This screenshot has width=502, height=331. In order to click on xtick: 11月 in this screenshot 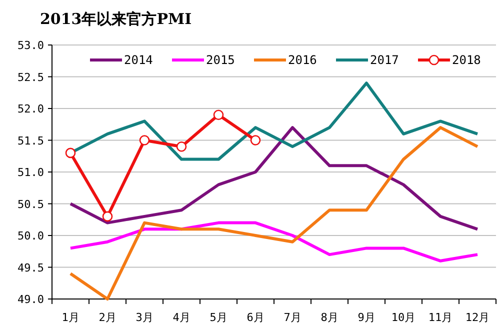, I will do `click(440, 317)`.